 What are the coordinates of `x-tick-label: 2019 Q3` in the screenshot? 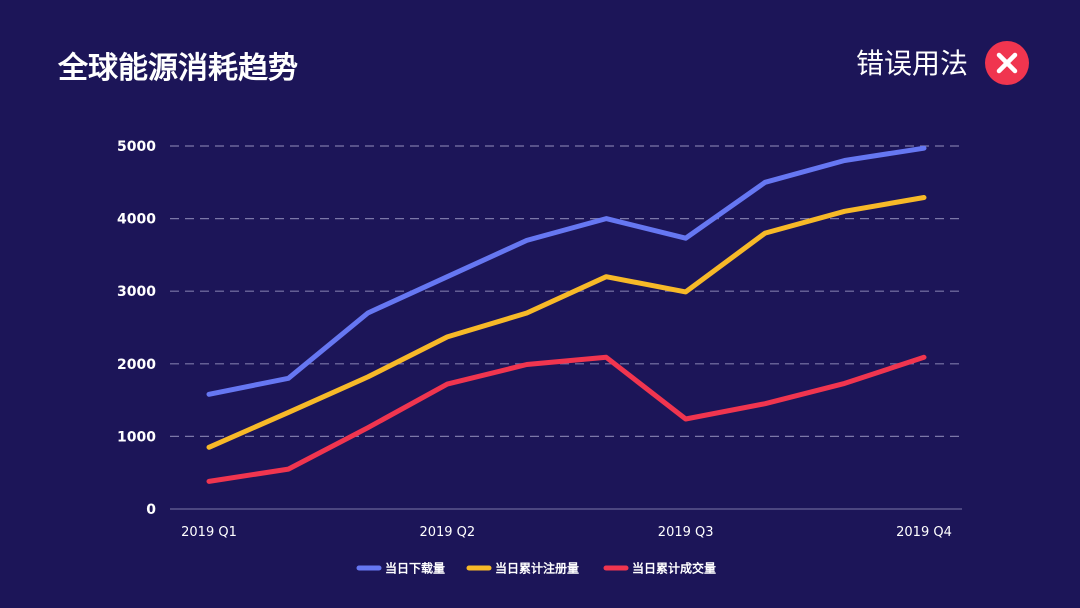 It's located at (686, 532).